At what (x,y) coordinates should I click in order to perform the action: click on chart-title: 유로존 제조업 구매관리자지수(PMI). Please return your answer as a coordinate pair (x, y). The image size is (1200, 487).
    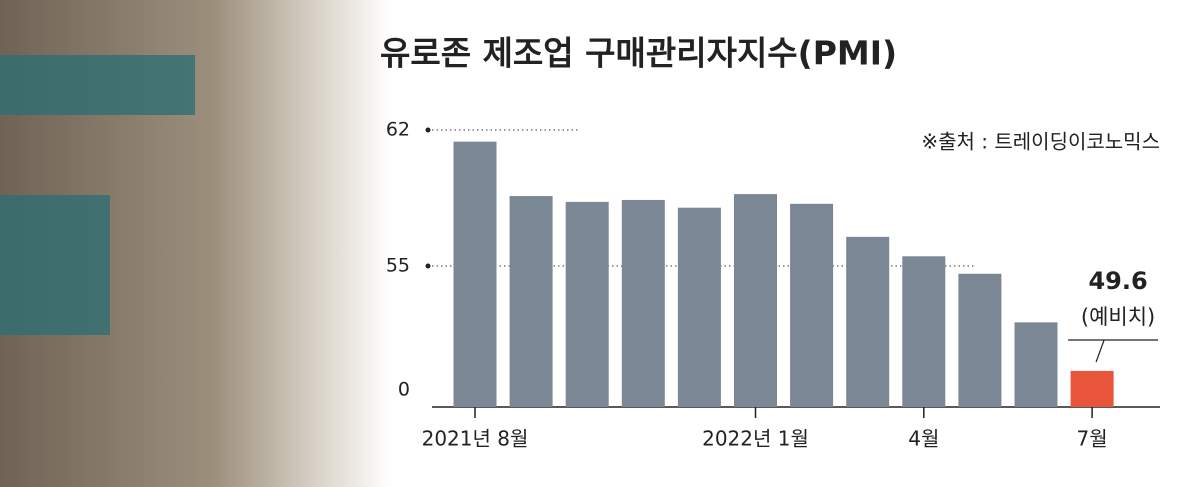
    Looking at the image, I should click on (638, 53).